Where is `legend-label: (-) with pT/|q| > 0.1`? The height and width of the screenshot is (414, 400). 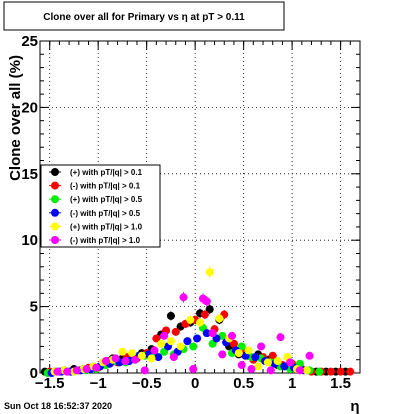
legend-label: (-) with pT/|q| > 0.1 is located at coordinates (105, 186).